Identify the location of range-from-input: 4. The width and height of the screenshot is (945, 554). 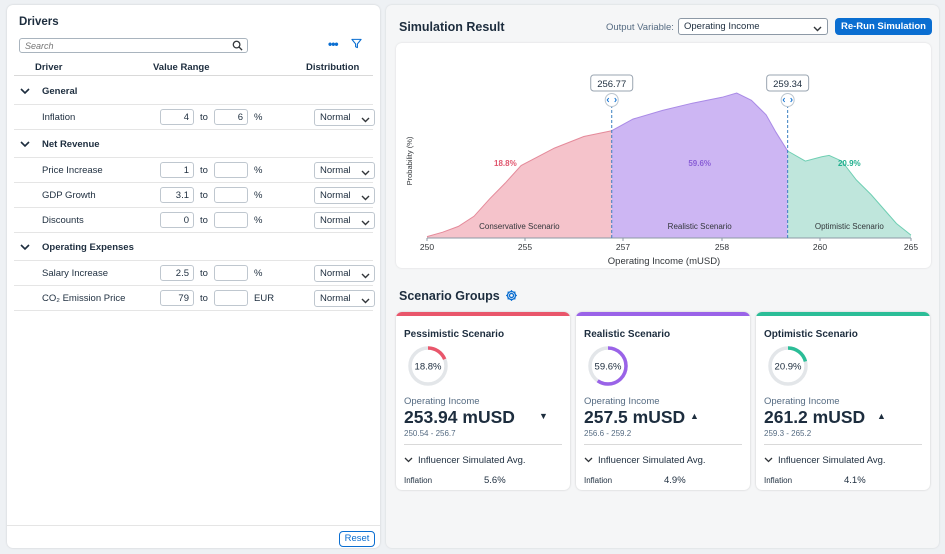
(177, 117).